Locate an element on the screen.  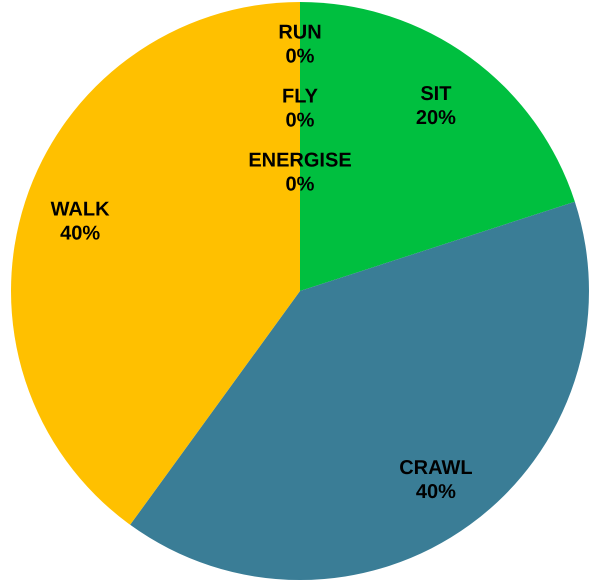
data-label: 20% is located at coordinates (436, 117).